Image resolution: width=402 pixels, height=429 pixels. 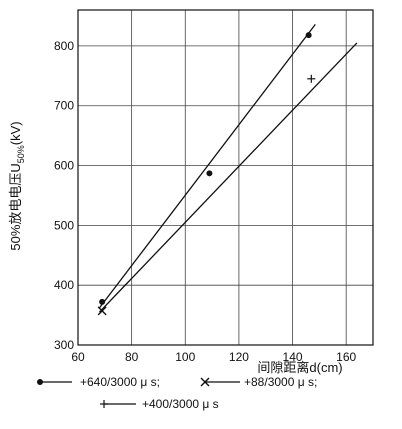 I want to click on y-tick-label-700: 700, so click(x=64, y=106).